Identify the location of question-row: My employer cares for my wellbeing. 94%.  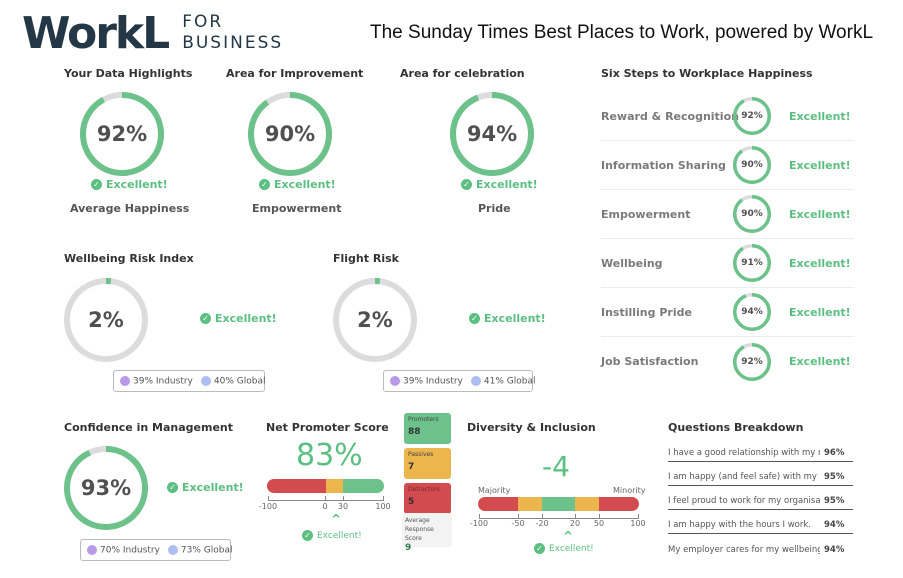
(756, 550).